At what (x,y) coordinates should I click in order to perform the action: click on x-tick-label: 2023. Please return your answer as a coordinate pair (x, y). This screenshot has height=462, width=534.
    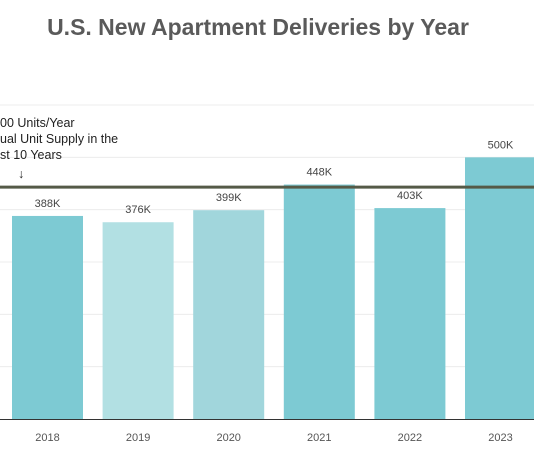
    Looking at the image, I should click on (500, 438).